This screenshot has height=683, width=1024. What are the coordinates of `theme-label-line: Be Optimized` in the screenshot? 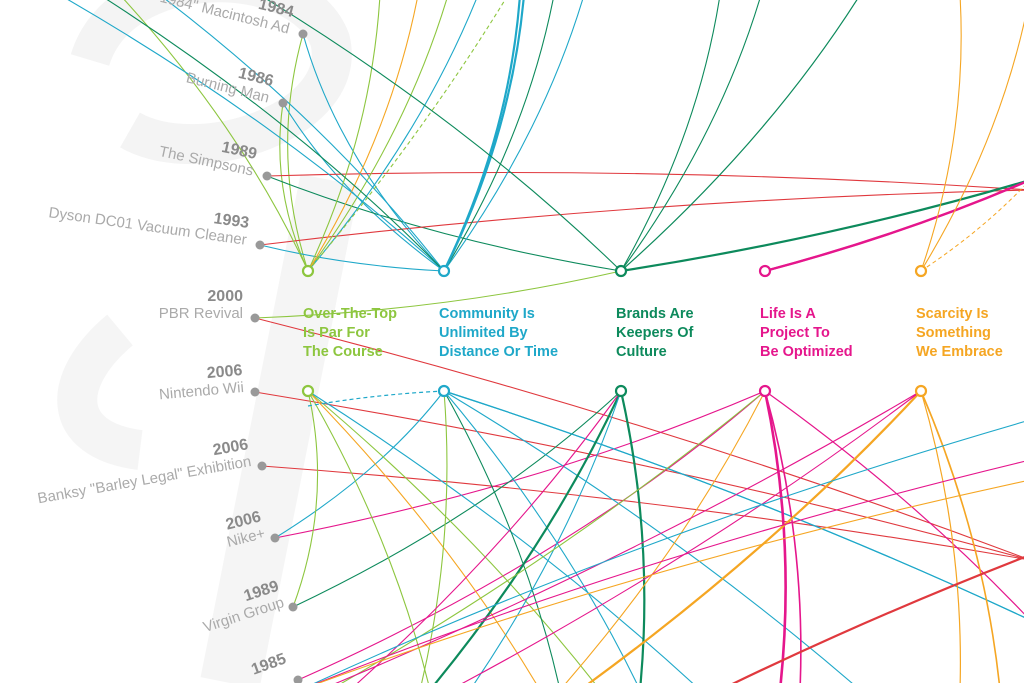 It's located at (806, 352).